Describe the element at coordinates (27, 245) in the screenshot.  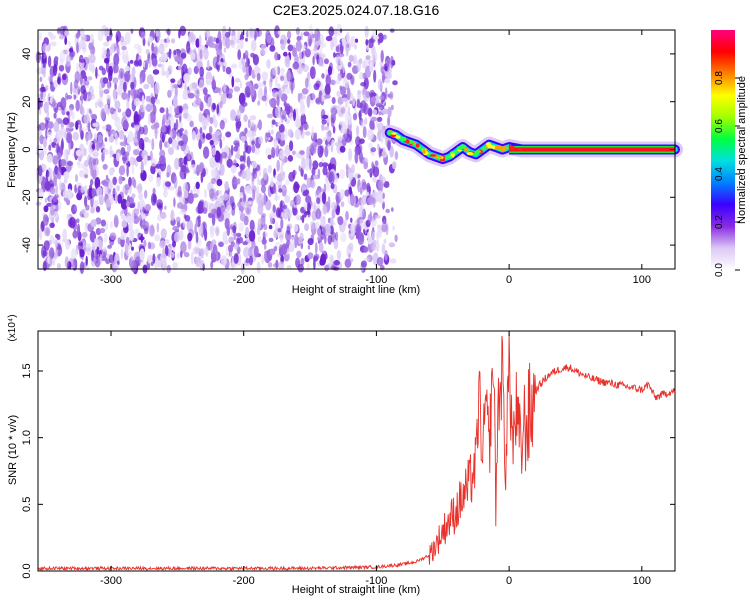
I see `y-tick-label: -40` at that location.